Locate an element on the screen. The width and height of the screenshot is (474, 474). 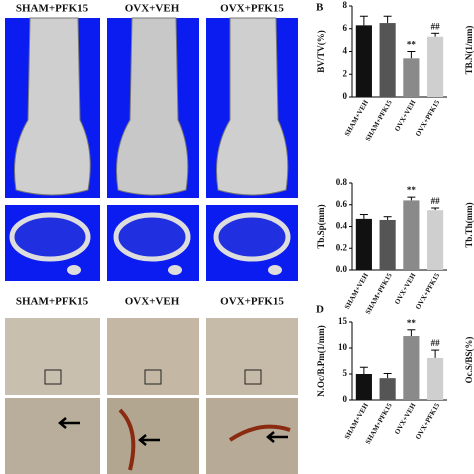
y-tick-label: 0.6 is located at coordinates (342, 204).